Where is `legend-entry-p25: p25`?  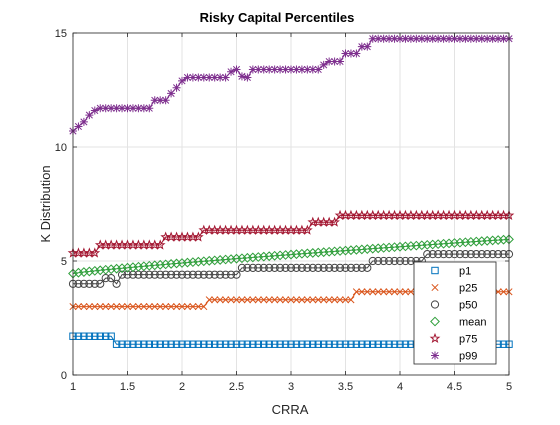 legend-entry-p25: p25 is located at coordinates (454, 289).